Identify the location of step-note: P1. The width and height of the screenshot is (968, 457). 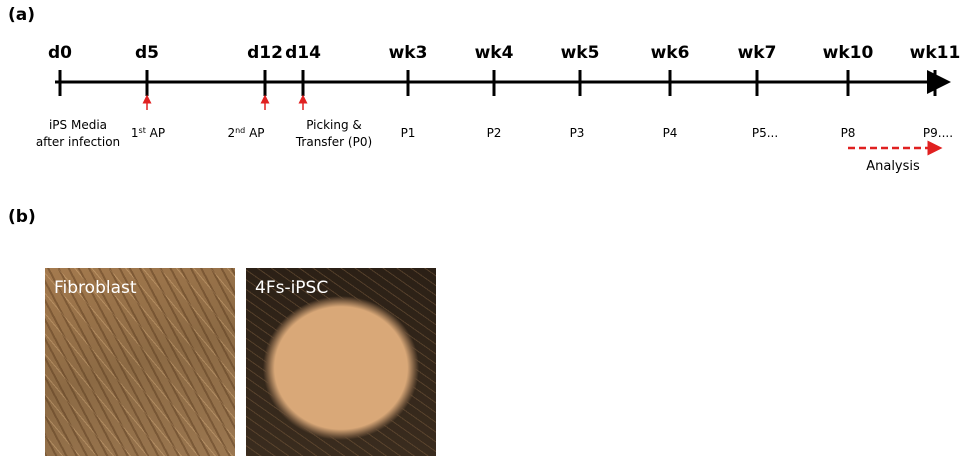
(408, 133).